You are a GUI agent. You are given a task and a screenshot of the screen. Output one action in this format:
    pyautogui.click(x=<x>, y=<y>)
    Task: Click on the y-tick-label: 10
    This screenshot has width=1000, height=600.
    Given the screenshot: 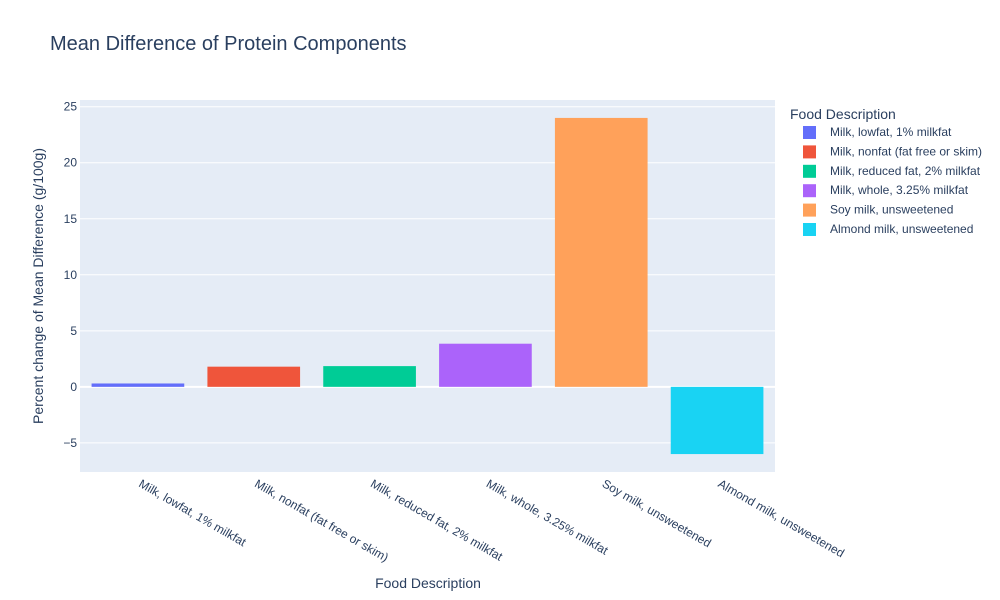 What is the action you would take?
    pyautogui.click(x=71, y=275)
    